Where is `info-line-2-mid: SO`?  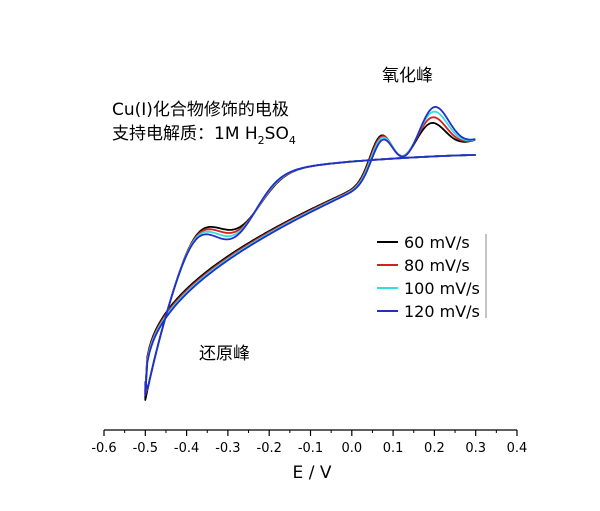
info-line-2-mid: SO is located at coordinates (277, 134).